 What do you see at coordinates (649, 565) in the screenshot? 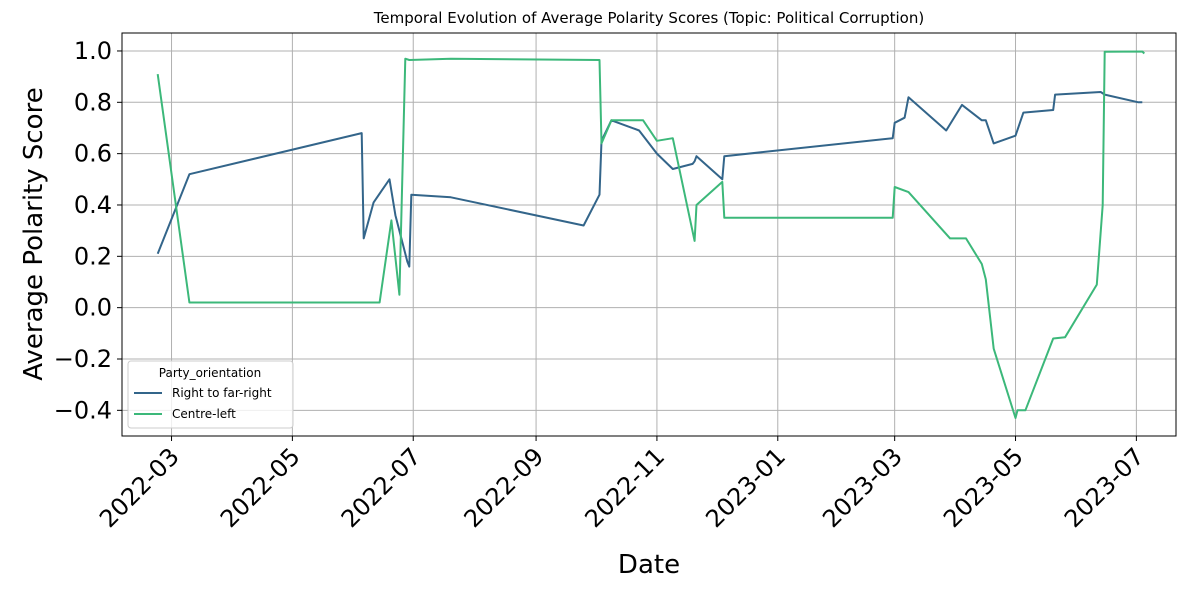
I see `x-axis-label: Date` at bounding box center [649, 565].